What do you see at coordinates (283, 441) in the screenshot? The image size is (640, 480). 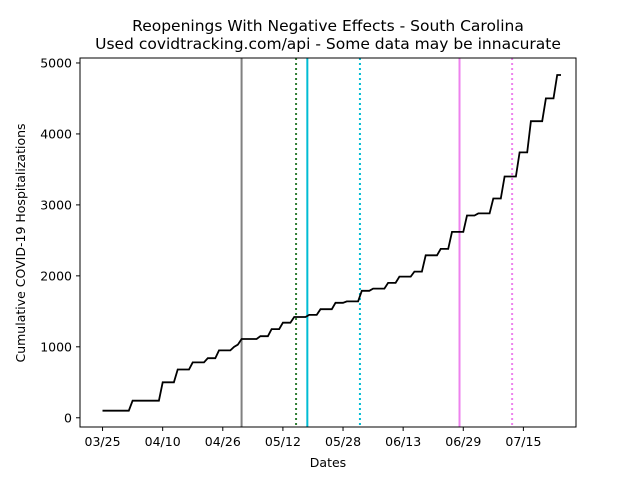 I see `x-tick-label: 05/12` at bounding box center [283, 441].